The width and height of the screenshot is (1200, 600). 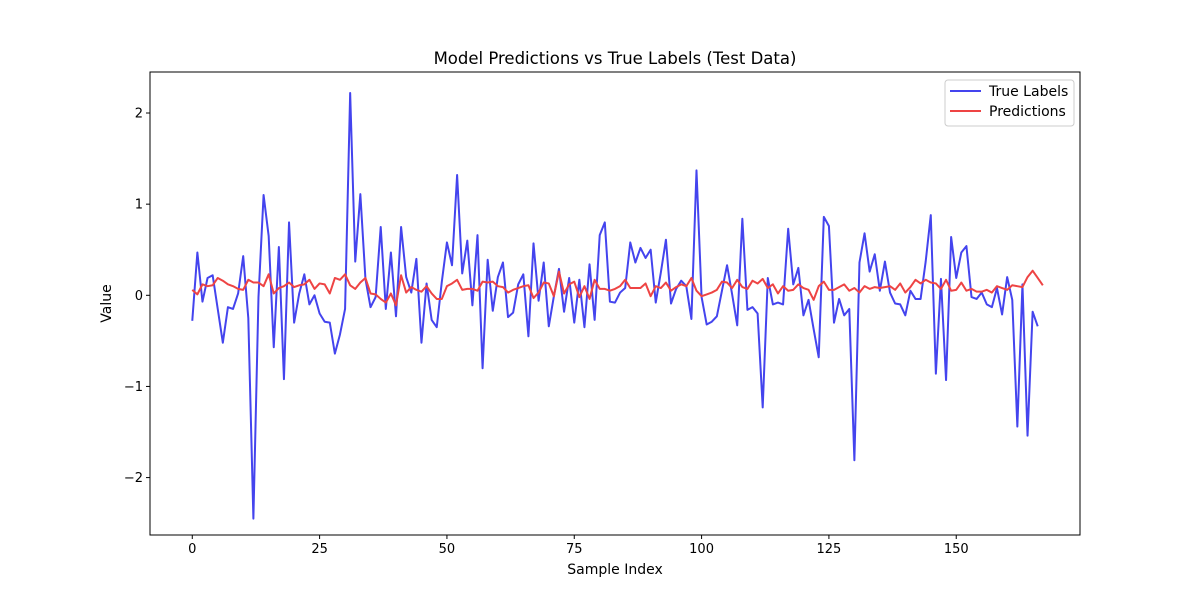 I want to click on series-line-predictions, so click(x=617, y=288).